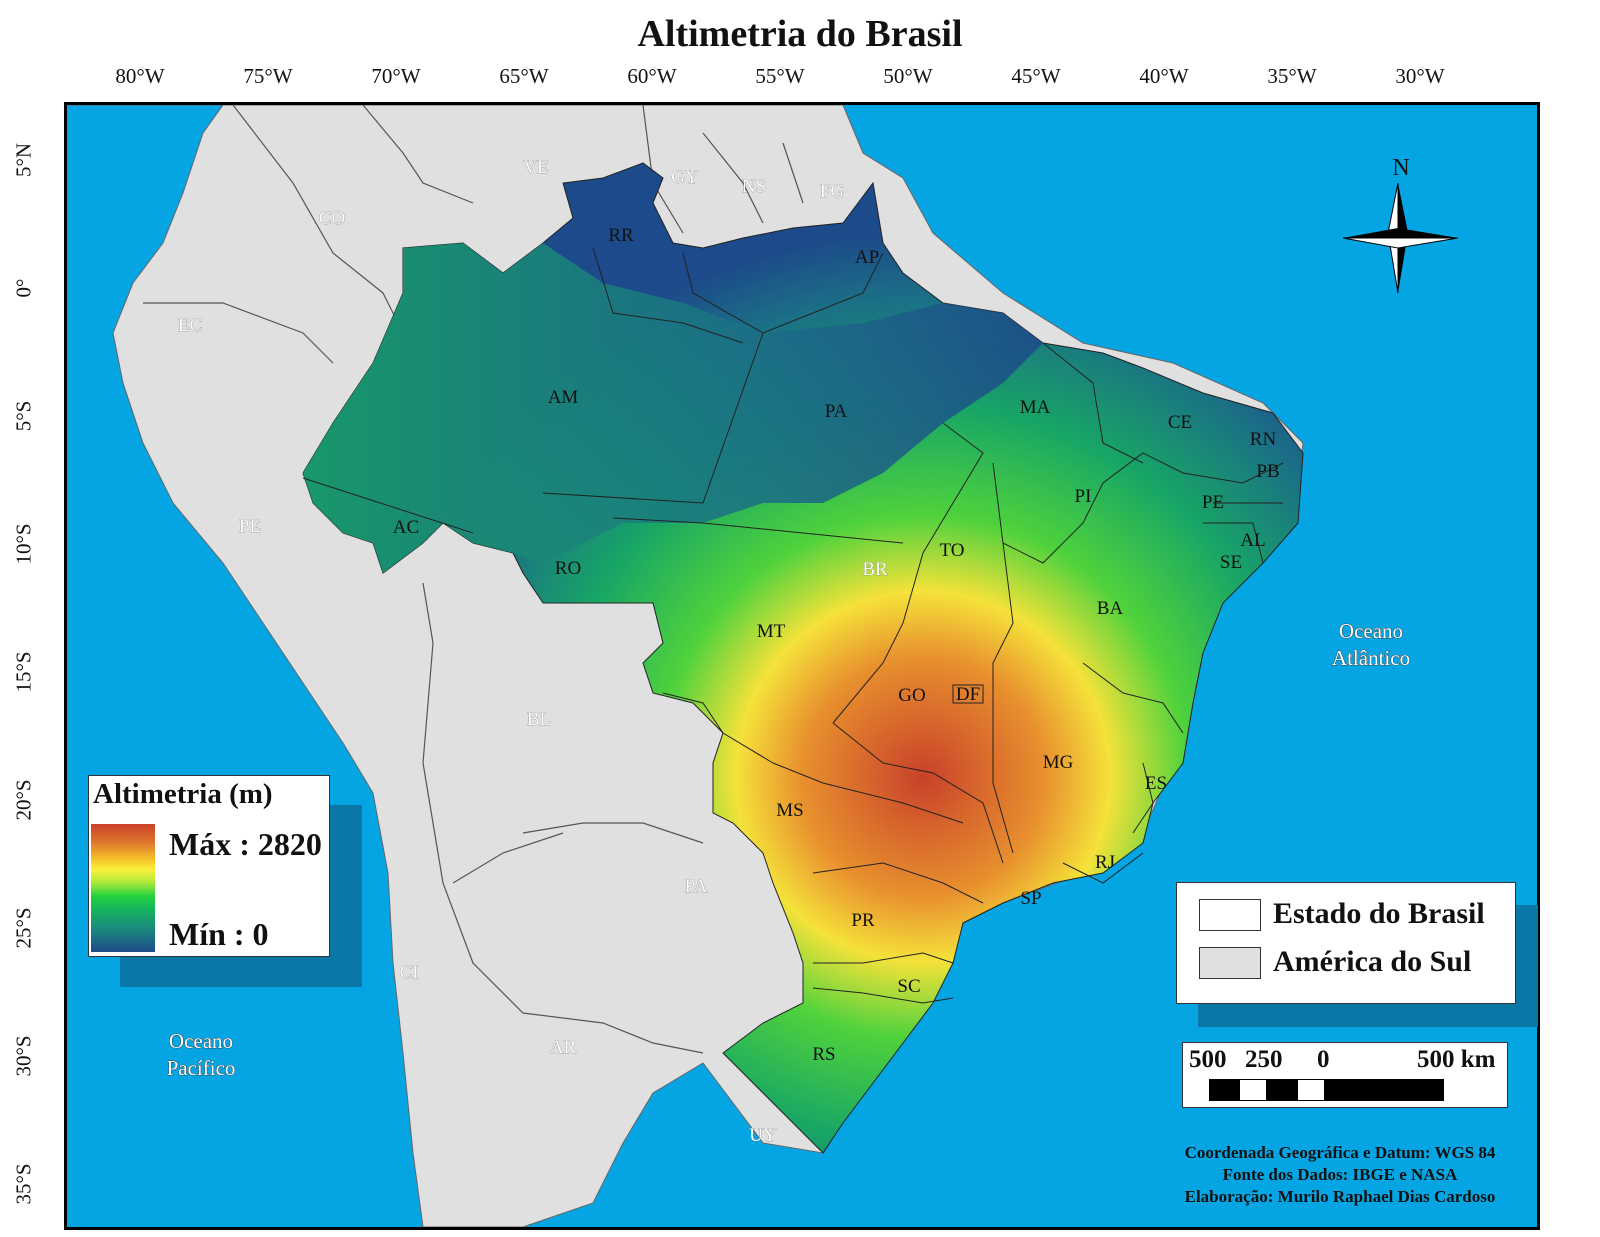 Image resolution: width=1600 pixels, height=1237 pixels. What do you see at coordinates (23, 672) in the screenshot?
I see `latitude-label: 15°S` at bounding box center [23, 672].